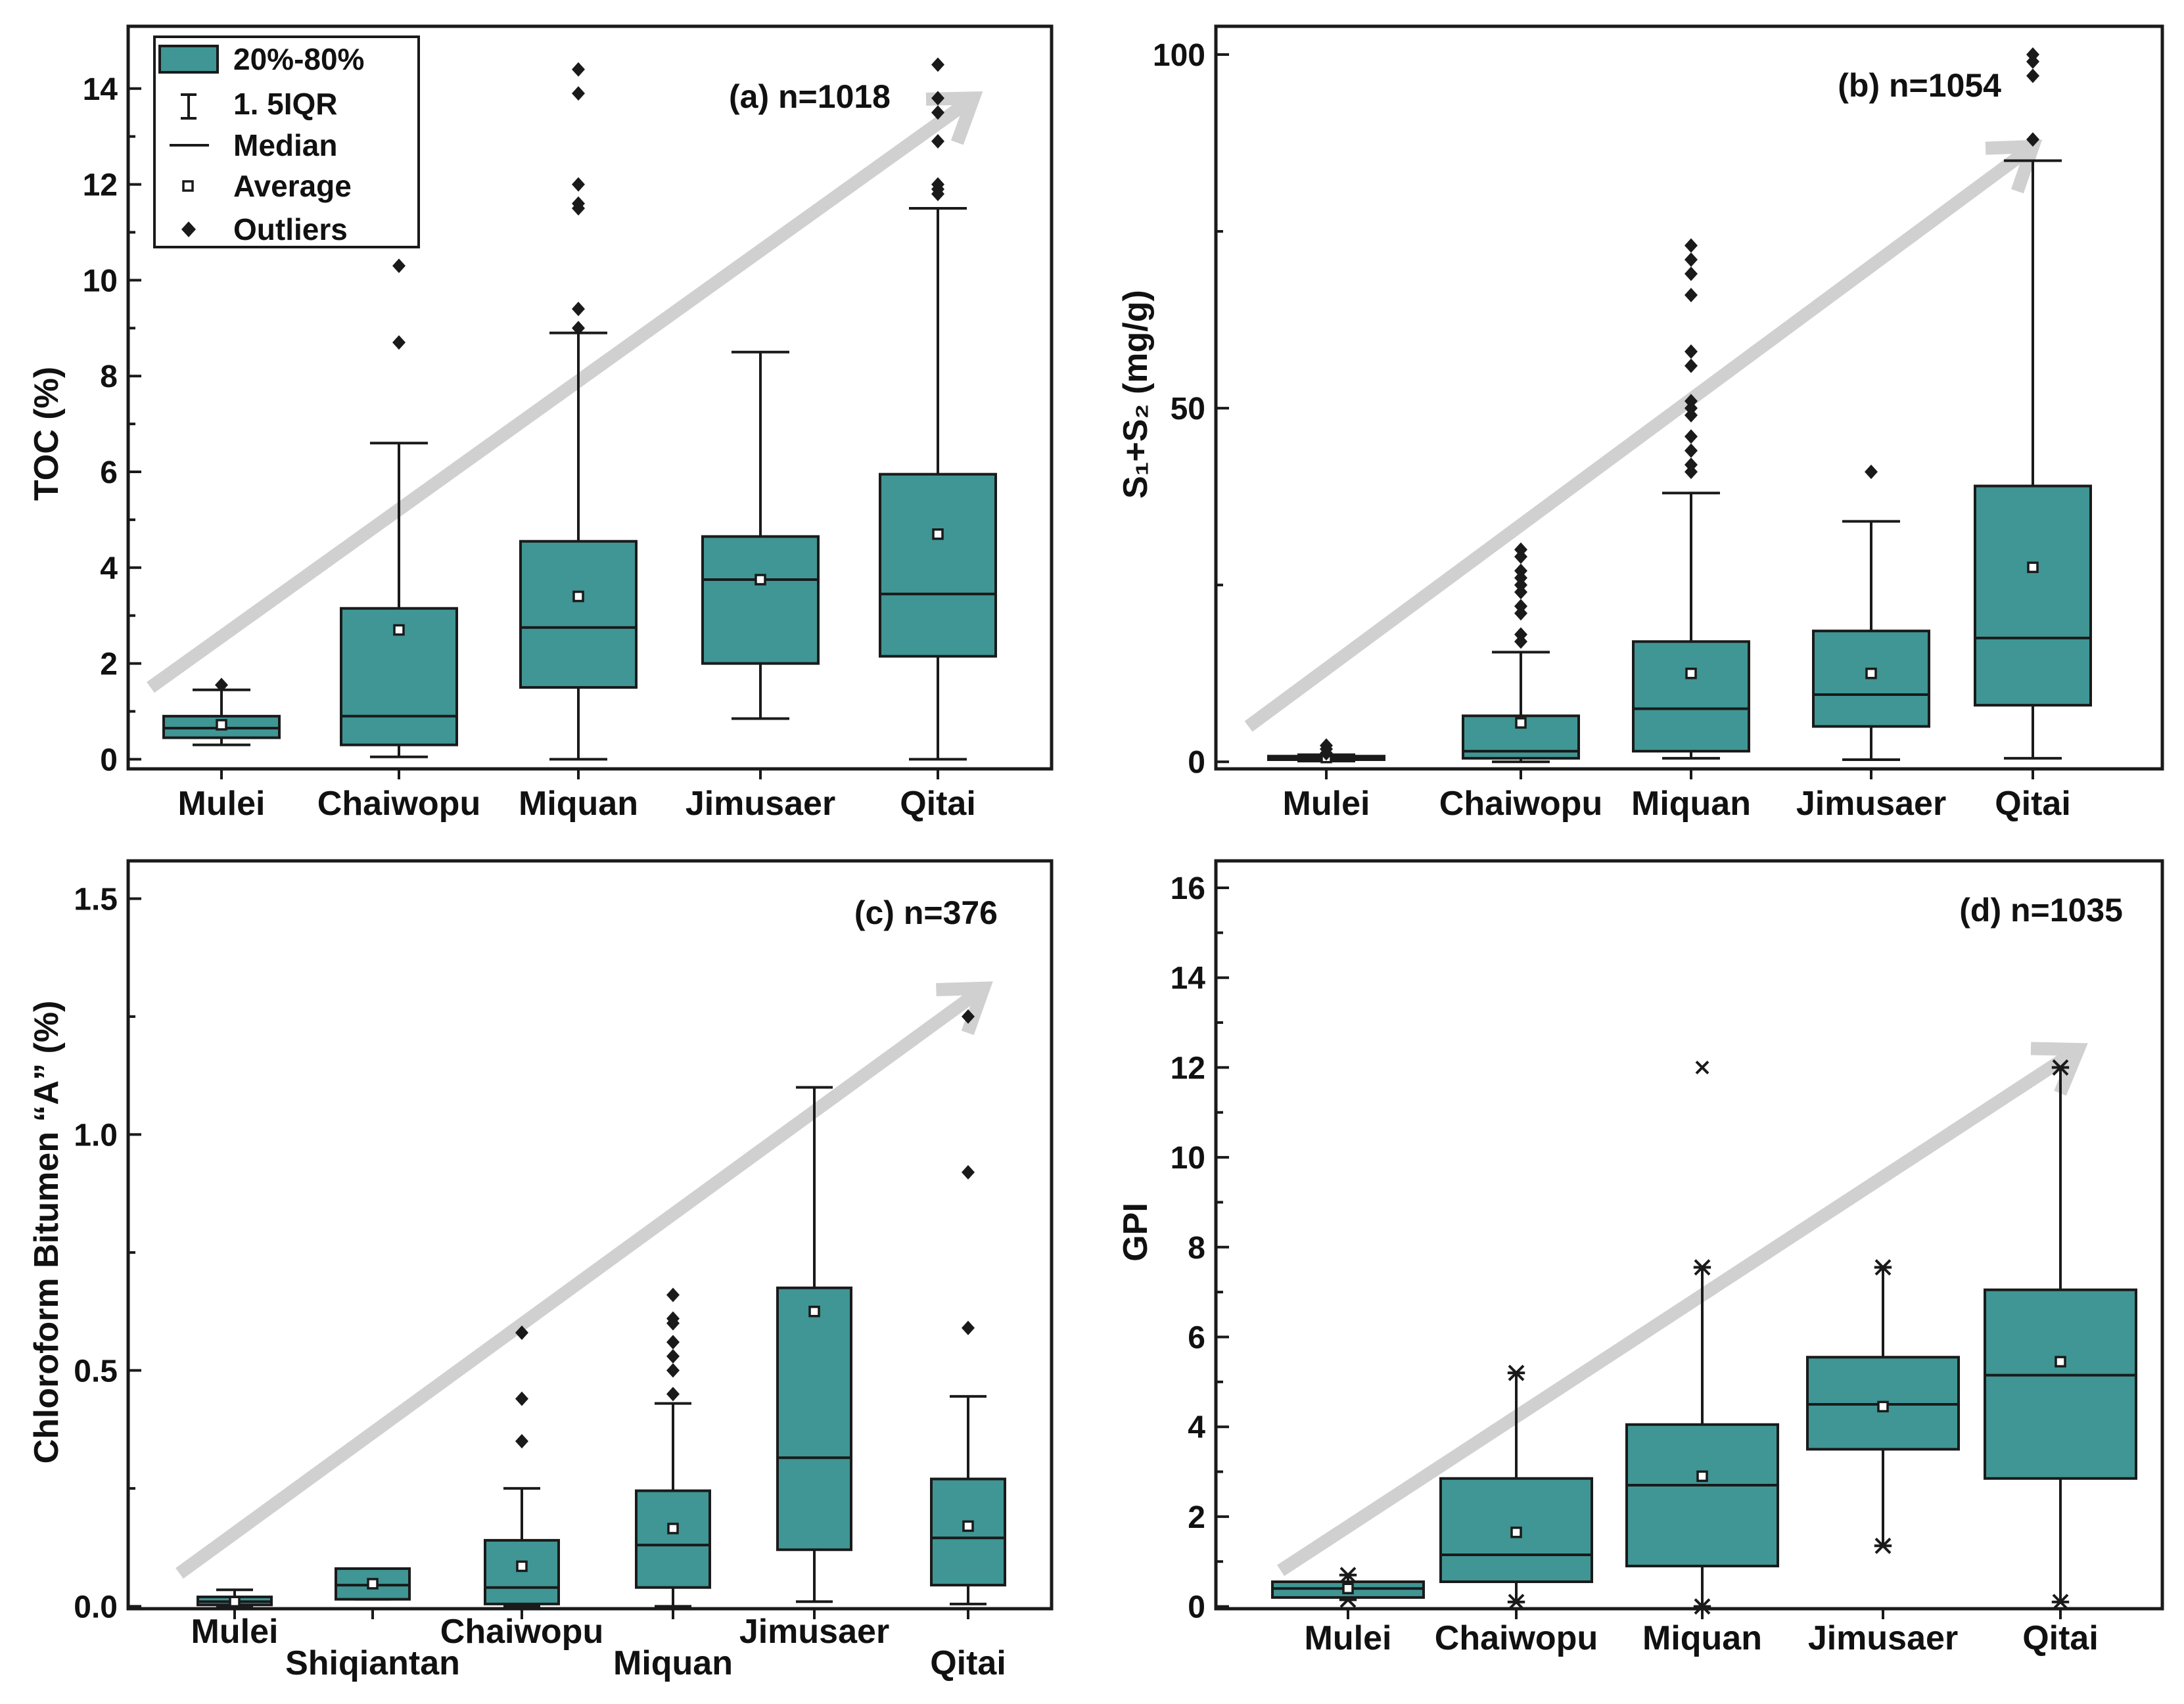 This screenshot has width=2184, height=1704. I want to click on legend-label-outliers: Outliers, so click(290, 229).